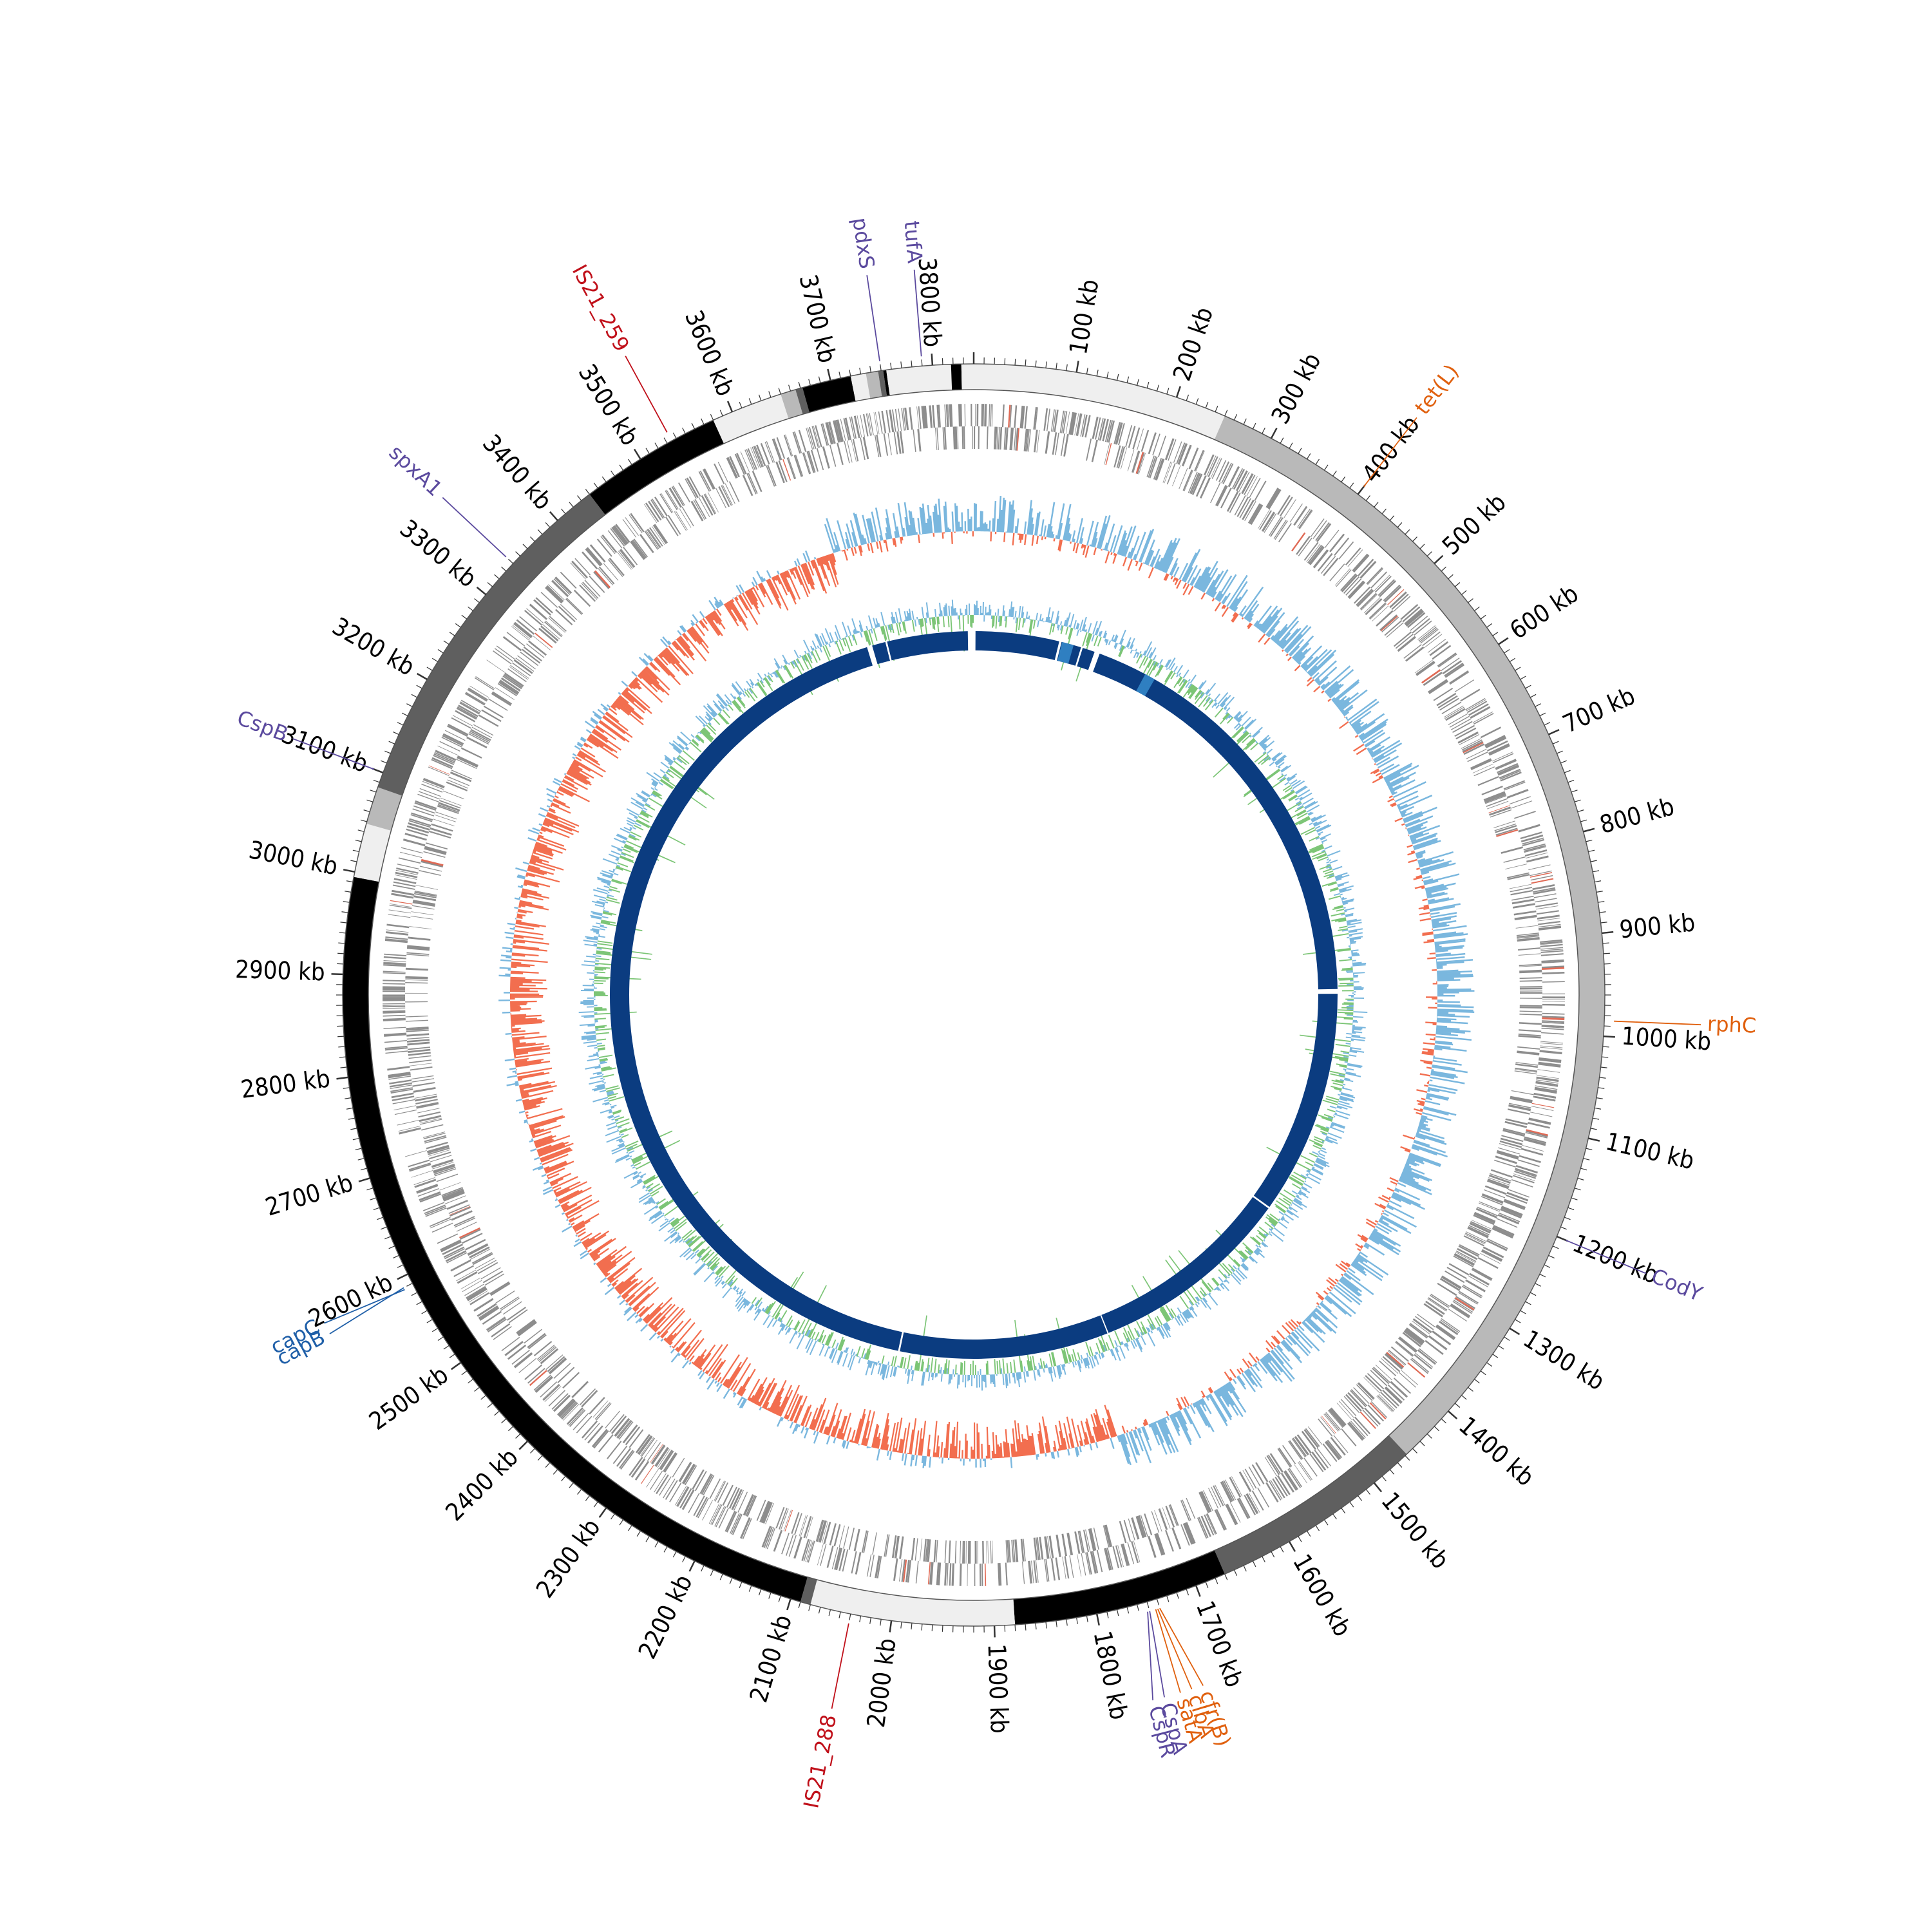 This screenshot has height=1932, width=1932. What do you see at coordinates (771, 1658) in the screenshot?
I see `scale-tick-label: 2100 kb` at bounding box center [771, 1658].